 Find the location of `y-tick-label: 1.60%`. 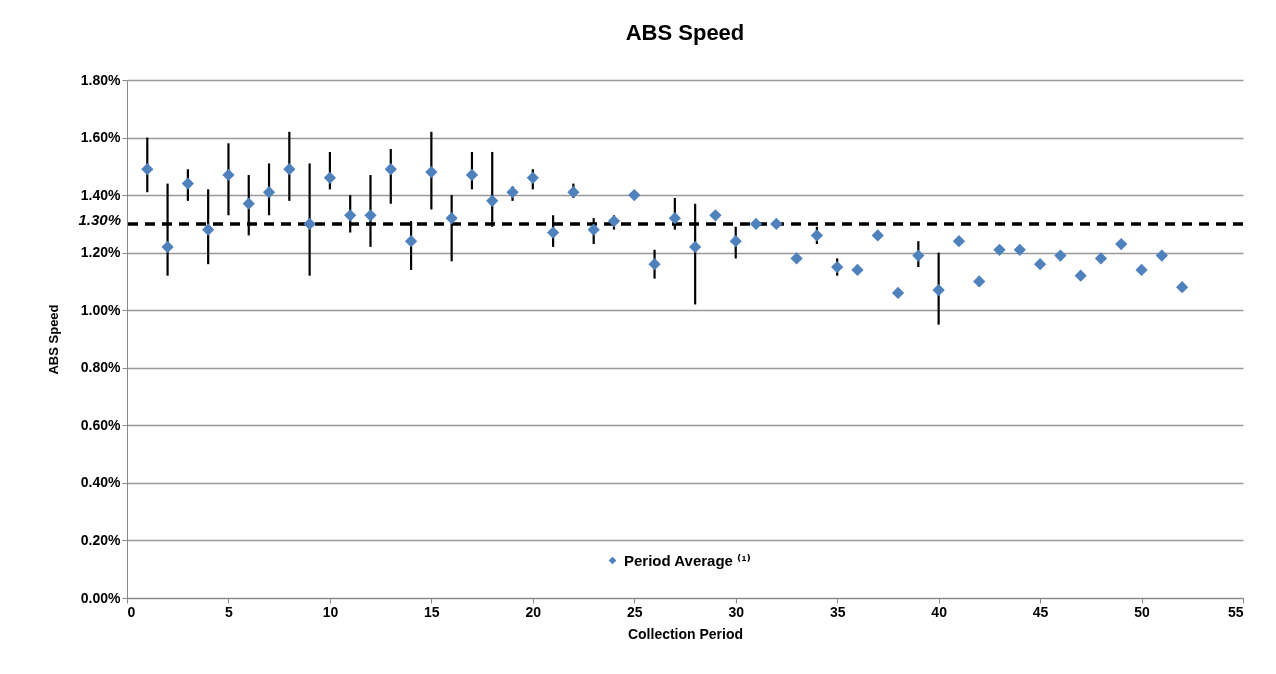

y-tick-label: 1.60% is located at coordinates (101, 137).